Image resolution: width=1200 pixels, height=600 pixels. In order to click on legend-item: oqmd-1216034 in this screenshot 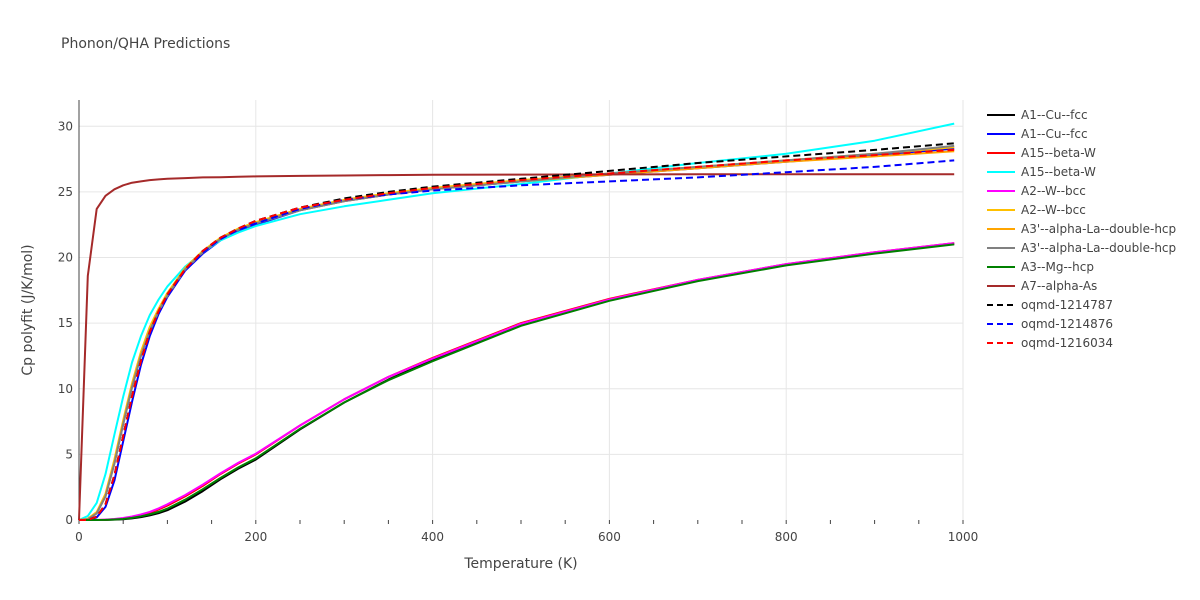, I will do `click(1050, 343)`.